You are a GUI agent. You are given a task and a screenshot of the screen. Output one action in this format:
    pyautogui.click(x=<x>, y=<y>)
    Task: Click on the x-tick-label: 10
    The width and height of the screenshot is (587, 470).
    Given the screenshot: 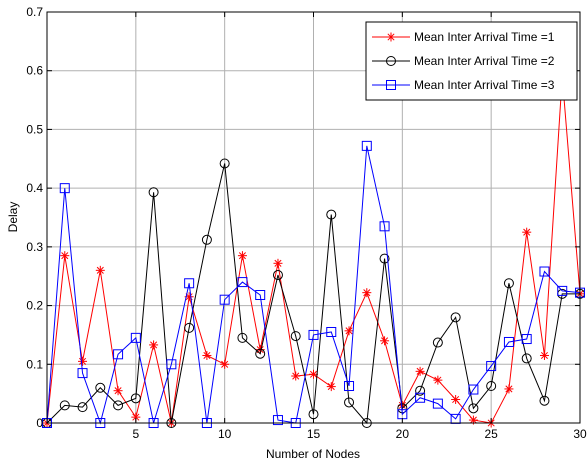 What is the action you would take?
    pyautogui.click(x=225, y=434)
    